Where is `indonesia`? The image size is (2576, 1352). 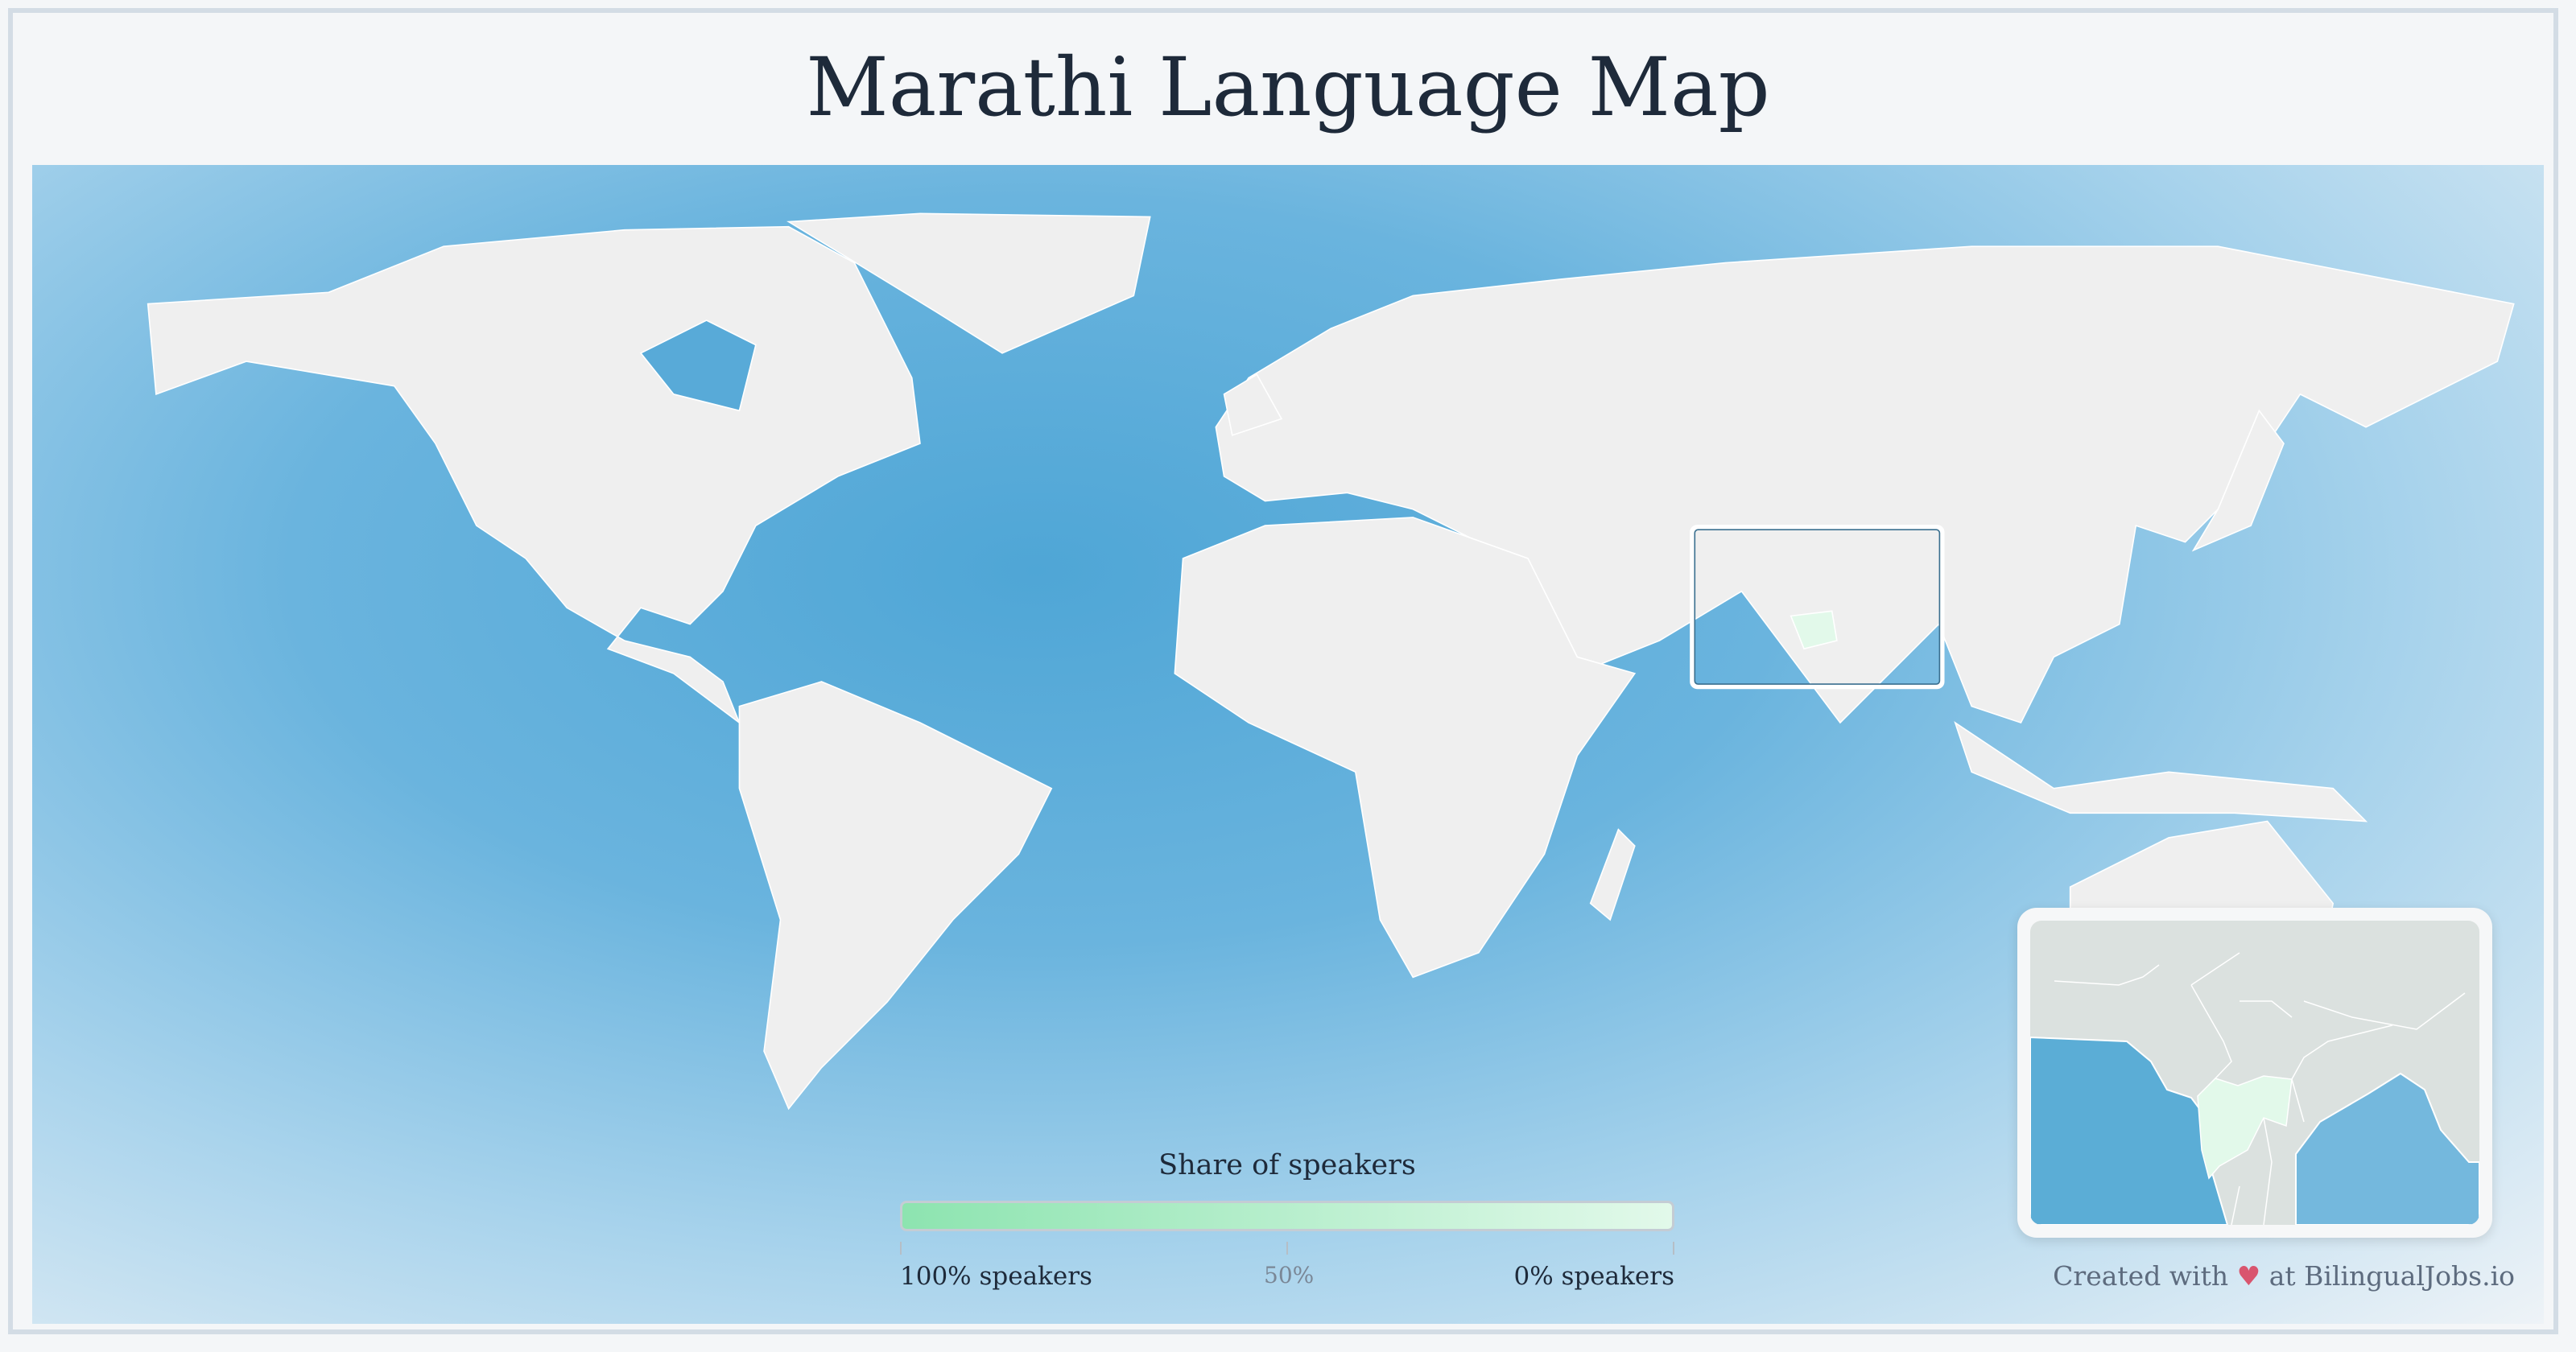
indonesia is located at coordinates (2161, 771).